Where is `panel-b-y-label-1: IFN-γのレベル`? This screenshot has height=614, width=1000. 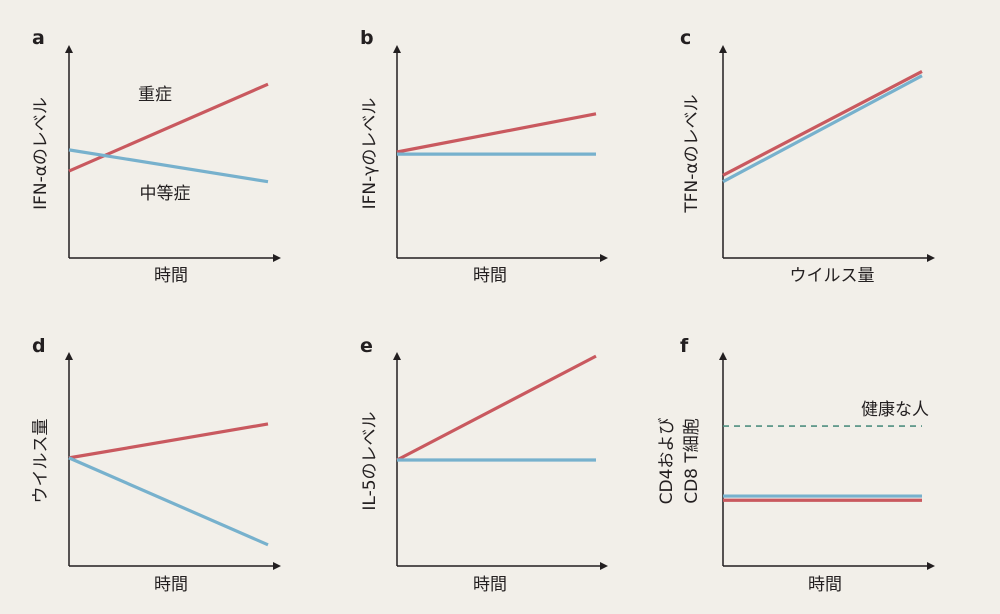 panel-b-y-label-1: IFN-γのレベル is located at coordinates (370, 154).